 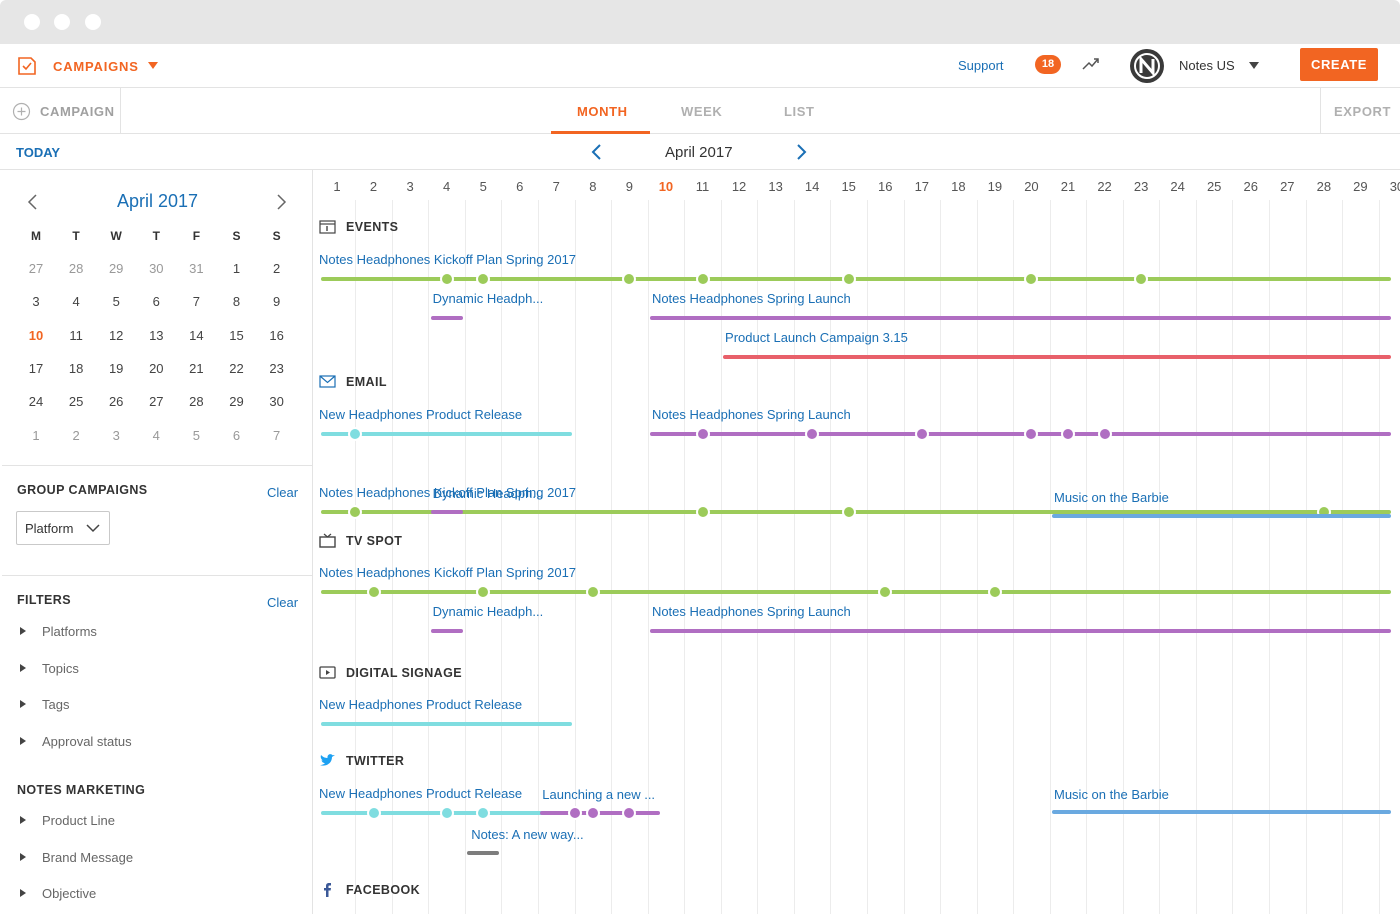 What do you see at coordinates (283, 492) in the screenshot?
I see `group-campaigns-clear-link: Clear` at bounding box center [283, 492].